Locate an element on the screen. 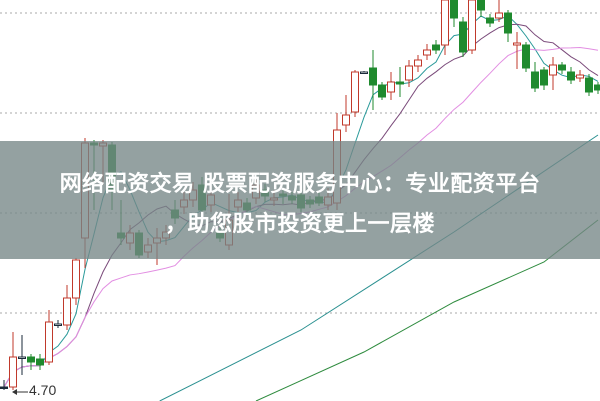  low-marker-arrowhead is located at coordinates (14, 392).